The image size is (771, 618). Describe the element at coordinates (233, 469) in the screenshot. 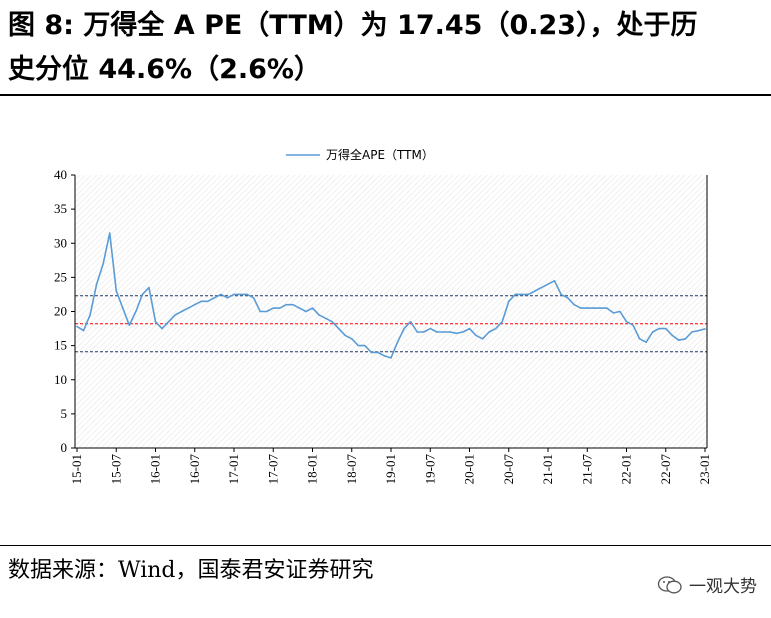

I see `x-tick-label: 17-01` at that location.